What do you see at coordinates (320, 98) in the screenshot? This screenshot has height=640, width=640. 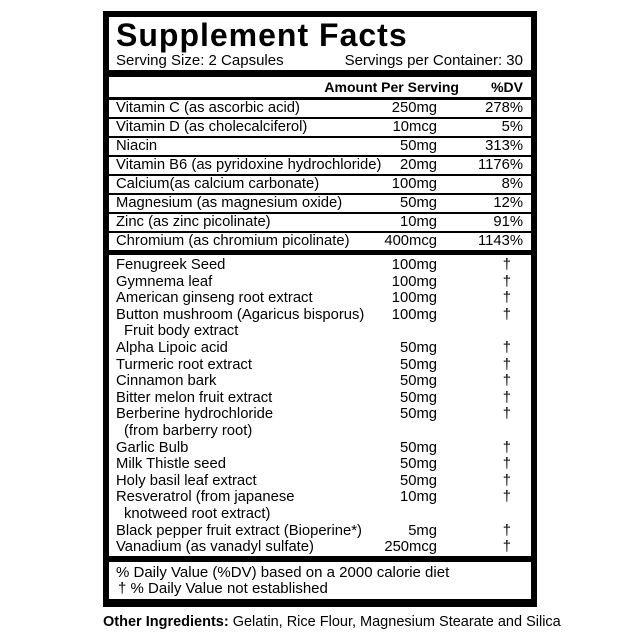 I see `thin-divider` at bounding box center [320, 98].